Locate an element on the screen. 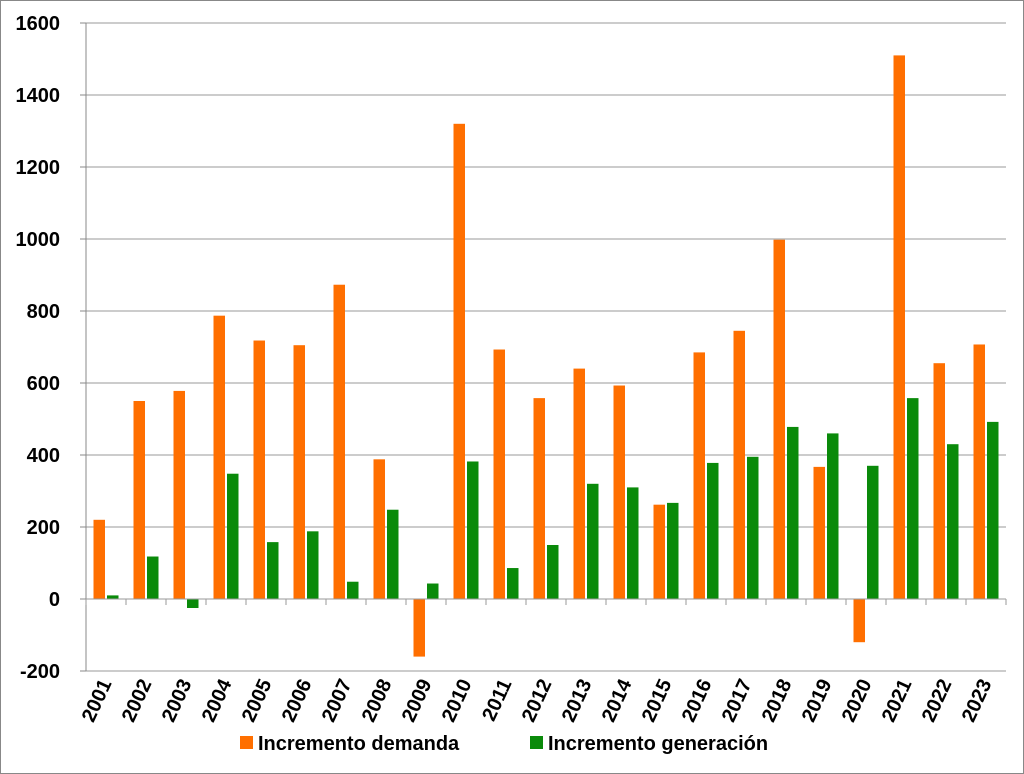  legend-label: Incremento demanda is located at coordinates (359, 744).